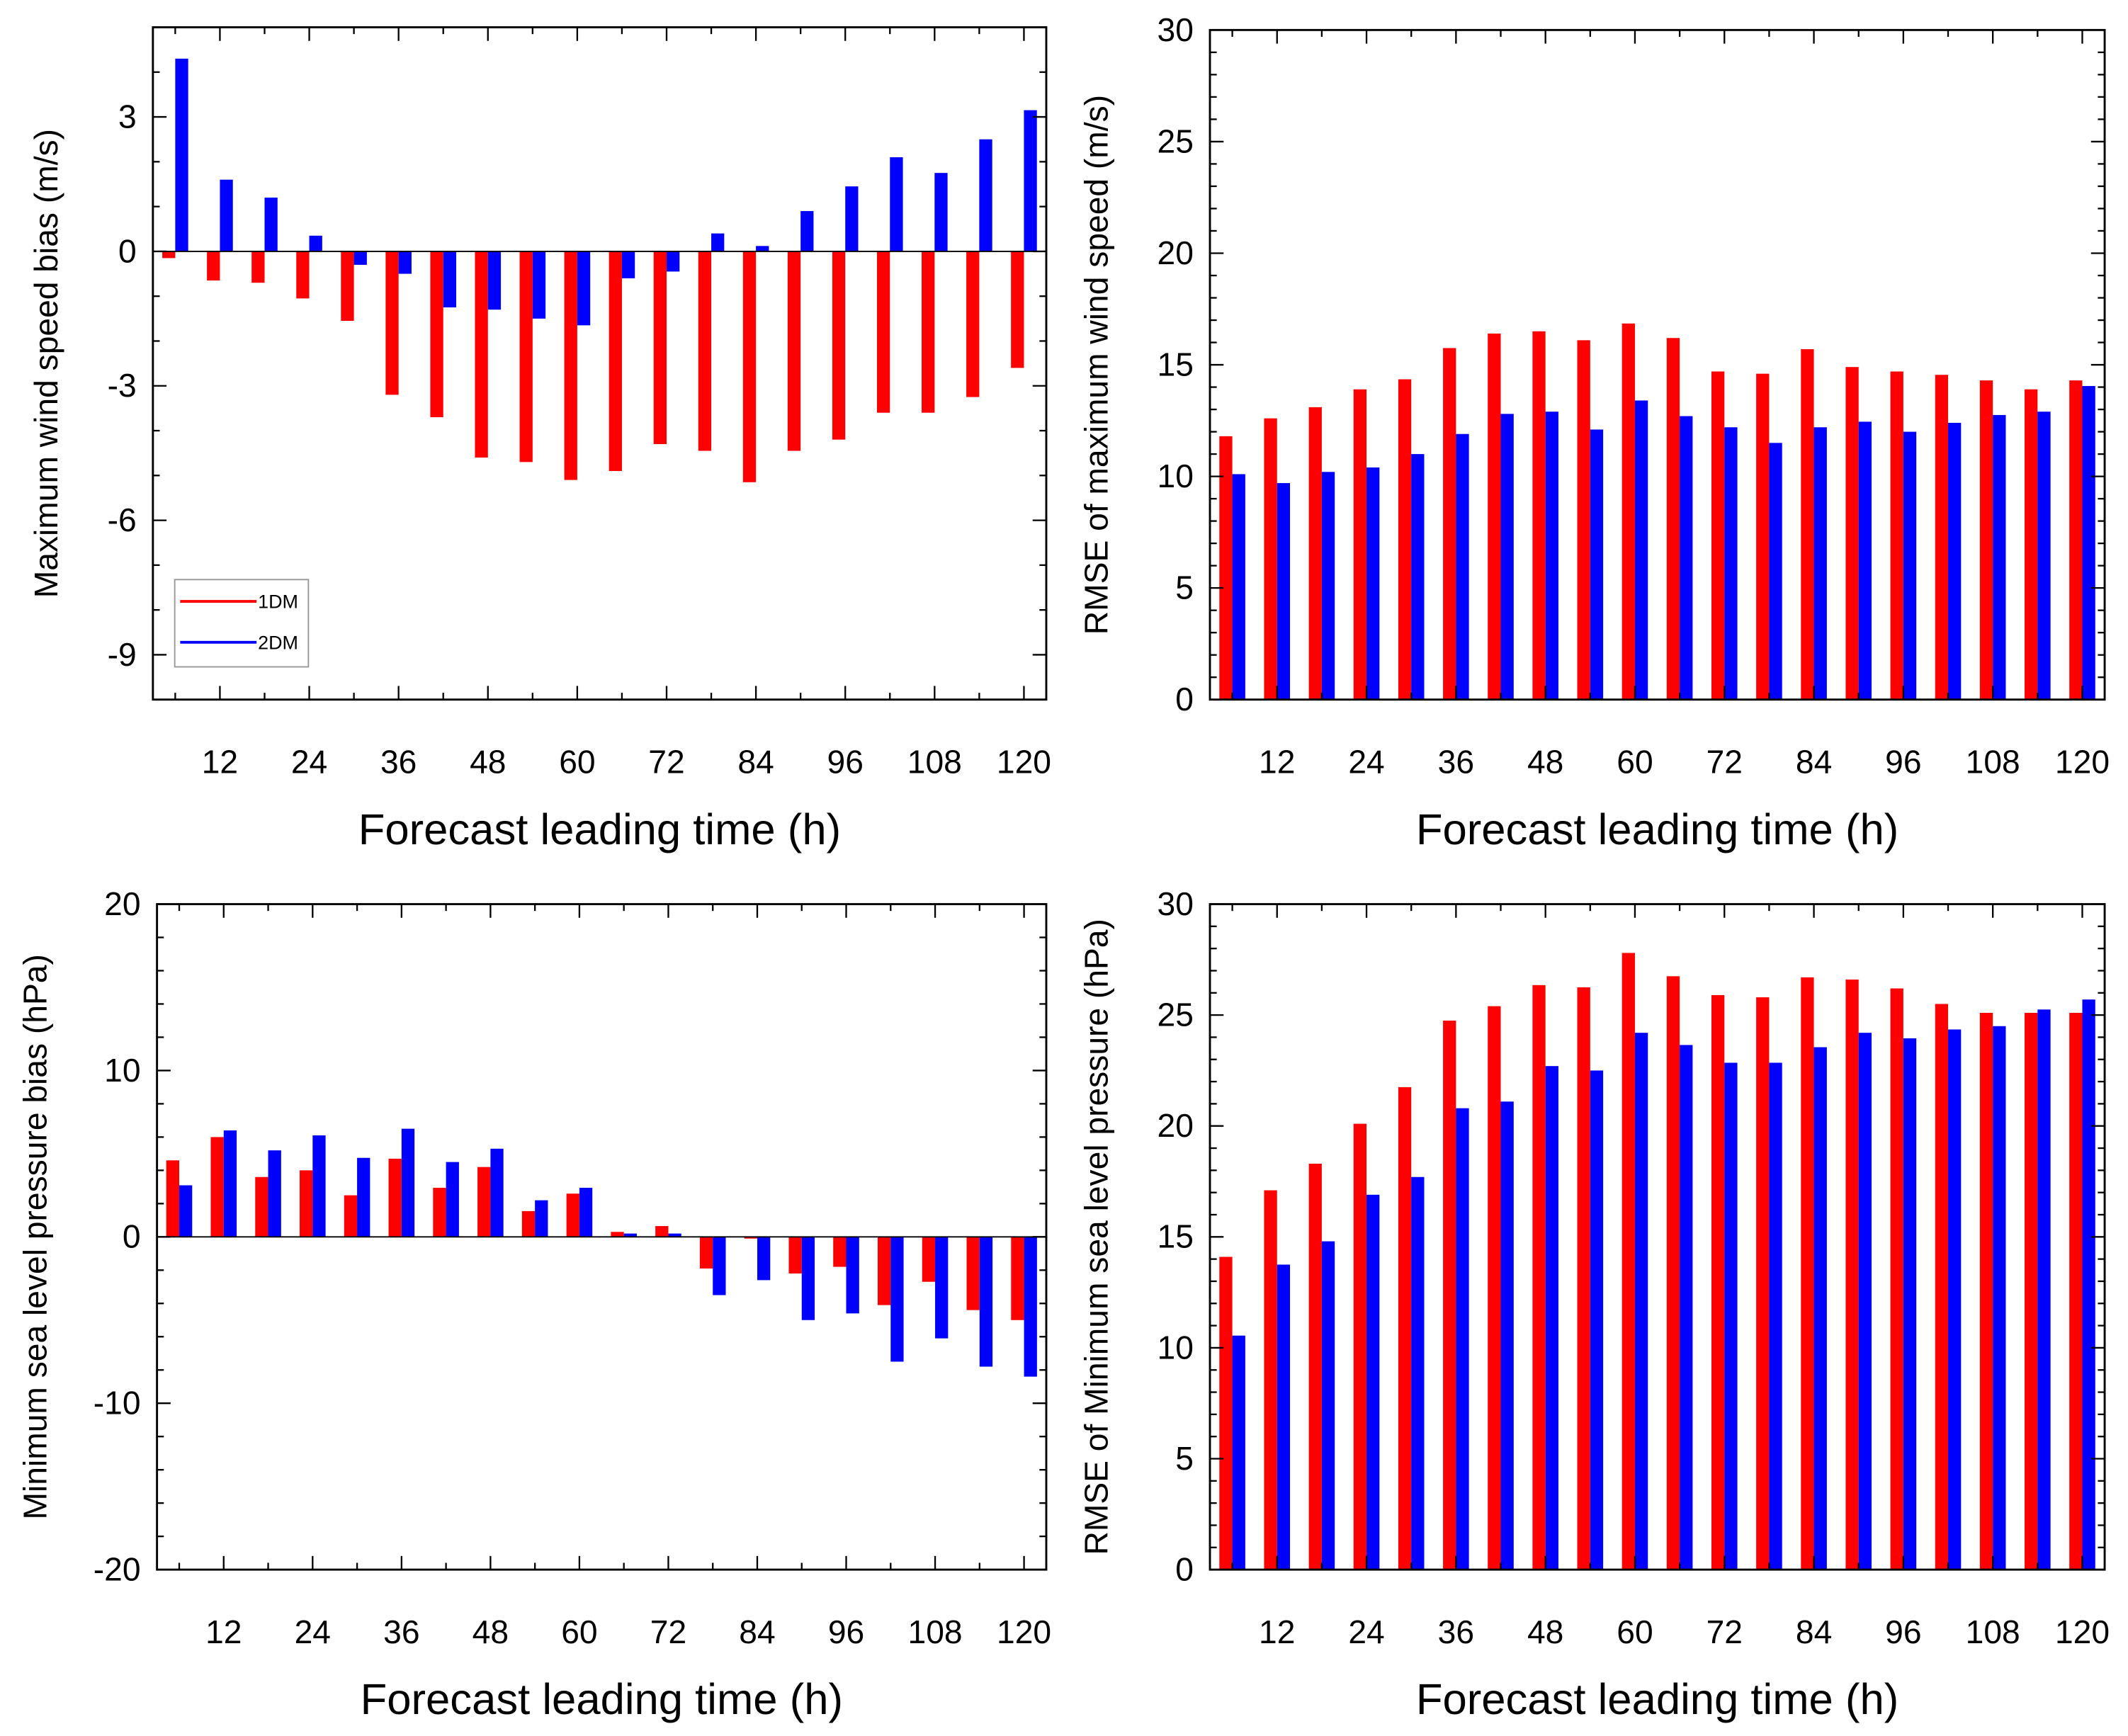 This screenshot has height=1736, width=2128. I want to click on legend-box, so click(242, 623).